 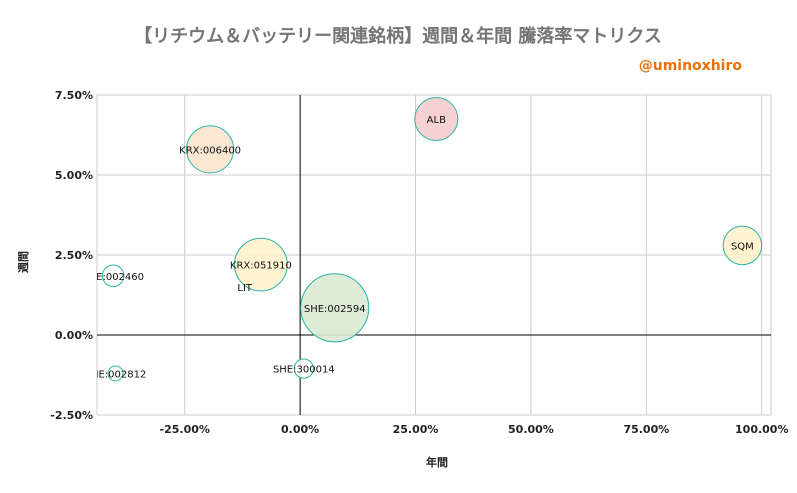 What do you see at coordinates (416, 429) in the screenshot?
I see `x-tick-label: 25.00%` at bounding box center [416, 429].